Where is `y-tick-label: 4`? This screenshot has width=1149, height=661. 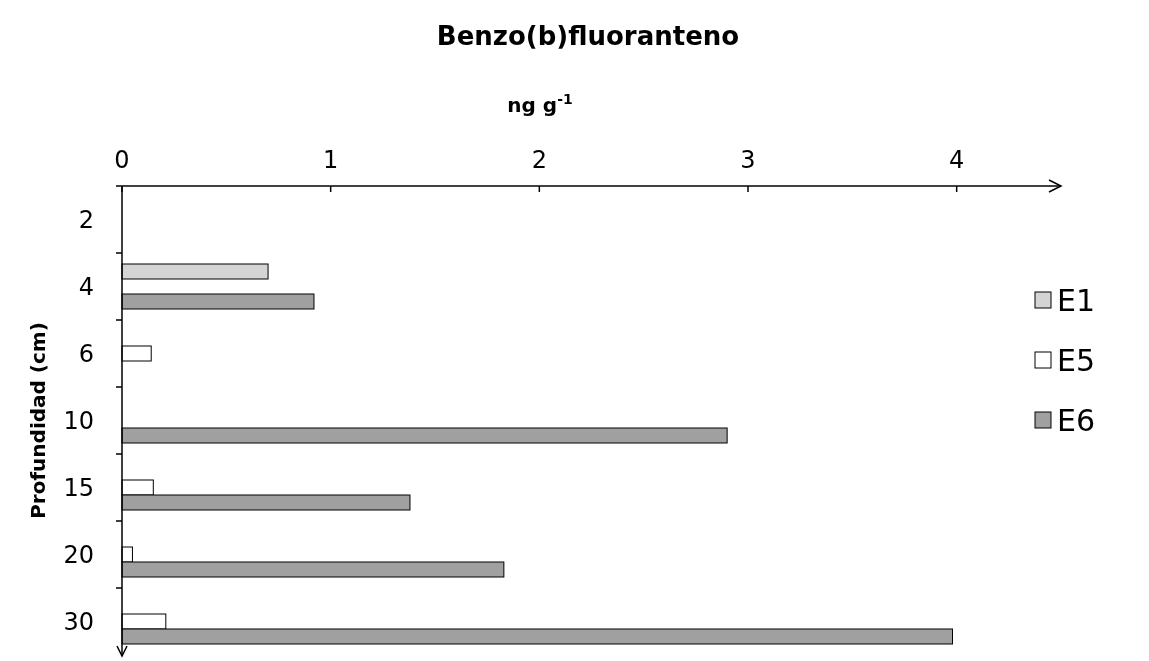
y-tick-label: 4 is located at coordinates (86, 286).